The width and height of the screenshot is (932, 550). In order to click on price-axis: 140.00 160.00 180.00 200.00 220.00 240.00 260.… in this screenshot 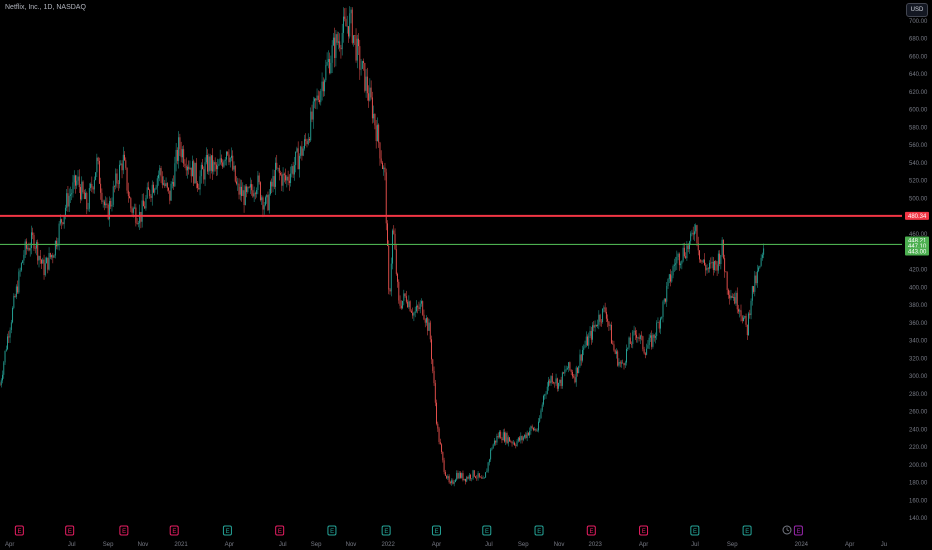, I will do `click(918, 270)`.